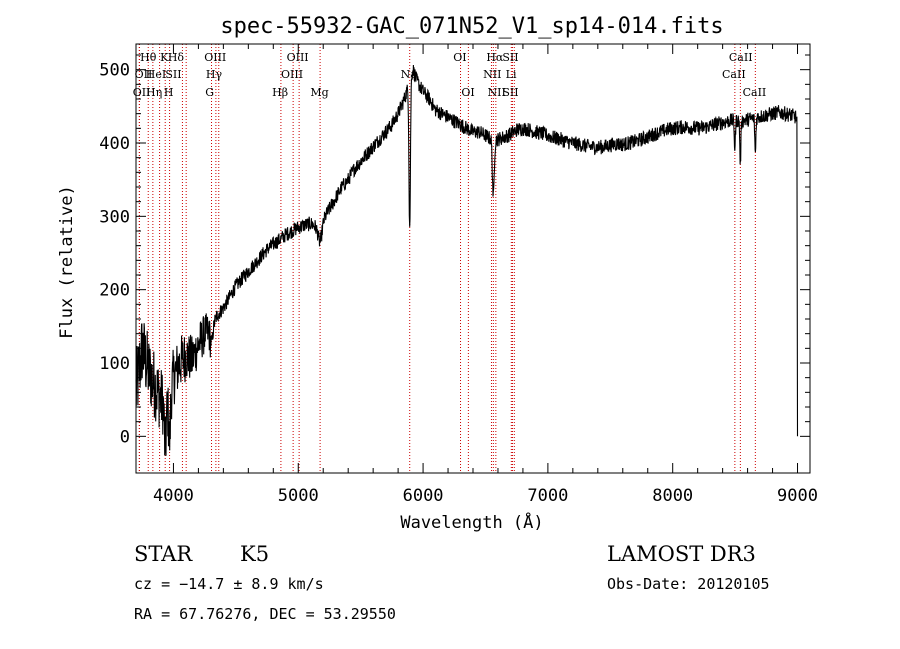  I want to click on x-tick-label: 6000, so click(423, 496).